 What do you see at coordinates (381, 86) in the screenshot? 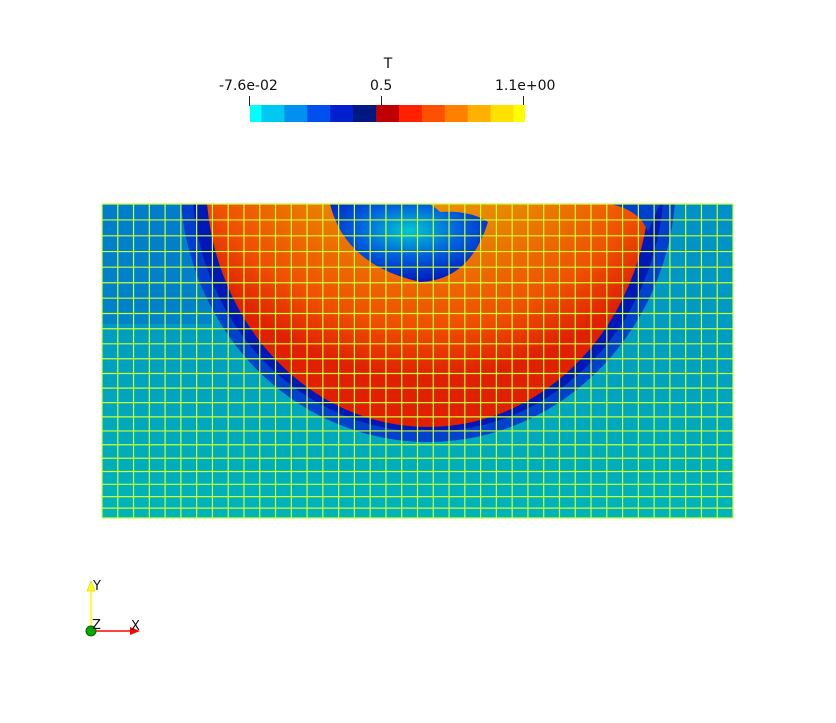
I see `colorbar-mid-label: 0.5` at bounding box center [381, 86].